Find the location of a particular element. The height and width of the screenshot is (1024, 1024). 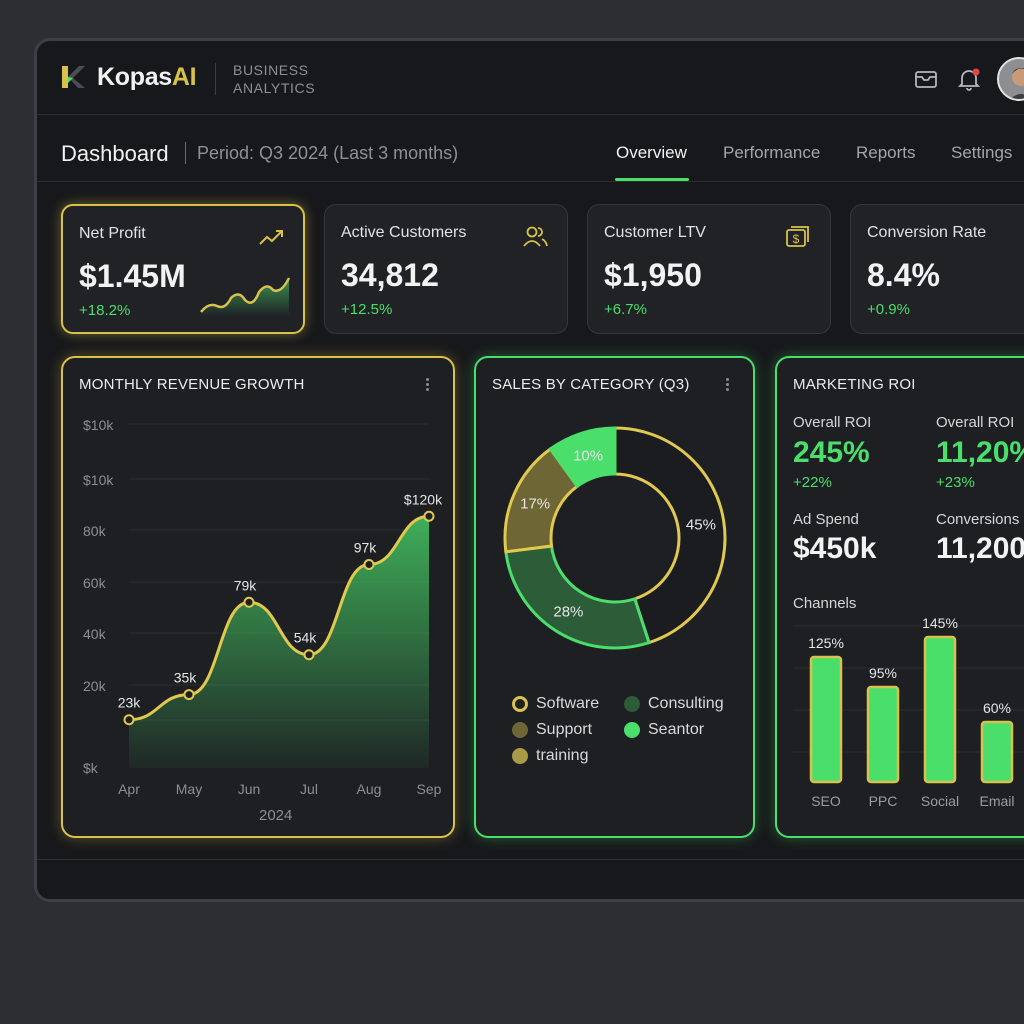

channels-label: Channels is located at coordinates (825, 603).